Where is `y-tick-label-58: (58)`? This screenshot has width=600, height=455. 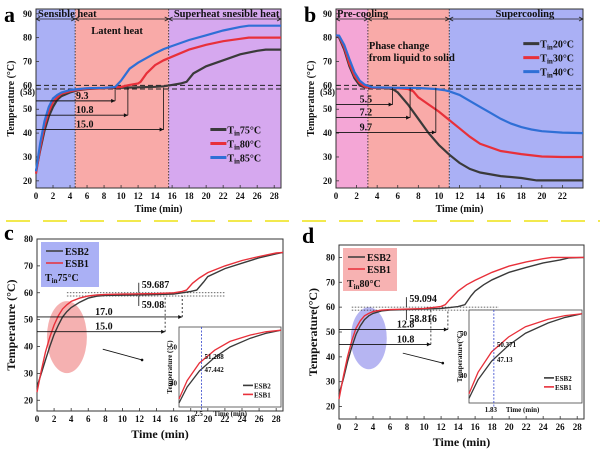
y-tick-label-58: (58) is located at coordinates (27, 92).